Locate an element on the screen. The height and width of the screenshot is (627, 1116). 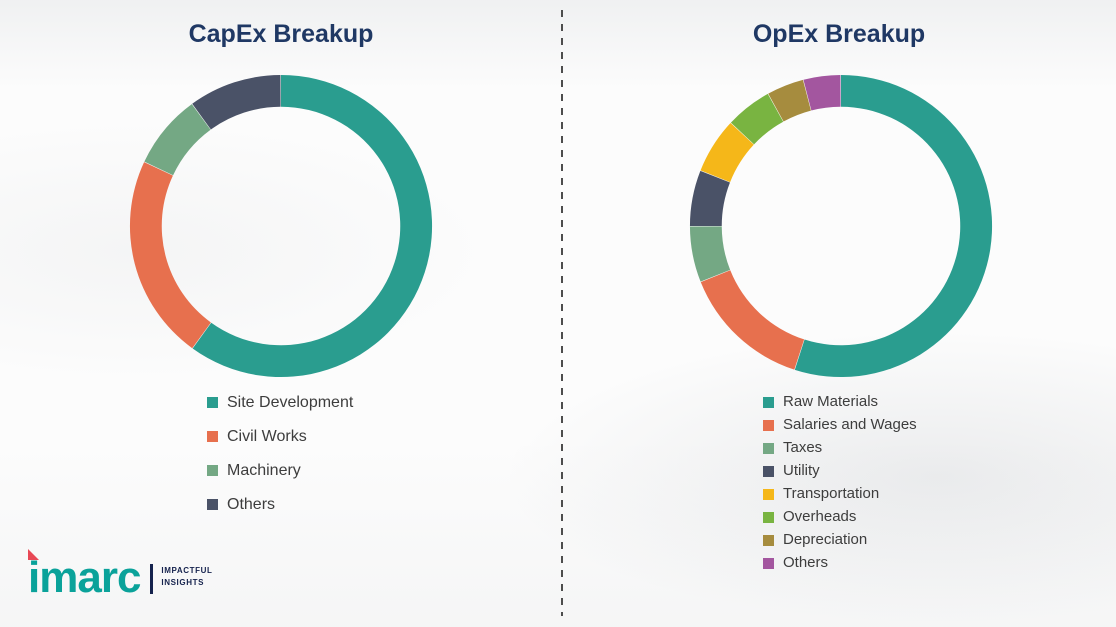
legend-item: Depreciation is located at coordinates (840, 540).